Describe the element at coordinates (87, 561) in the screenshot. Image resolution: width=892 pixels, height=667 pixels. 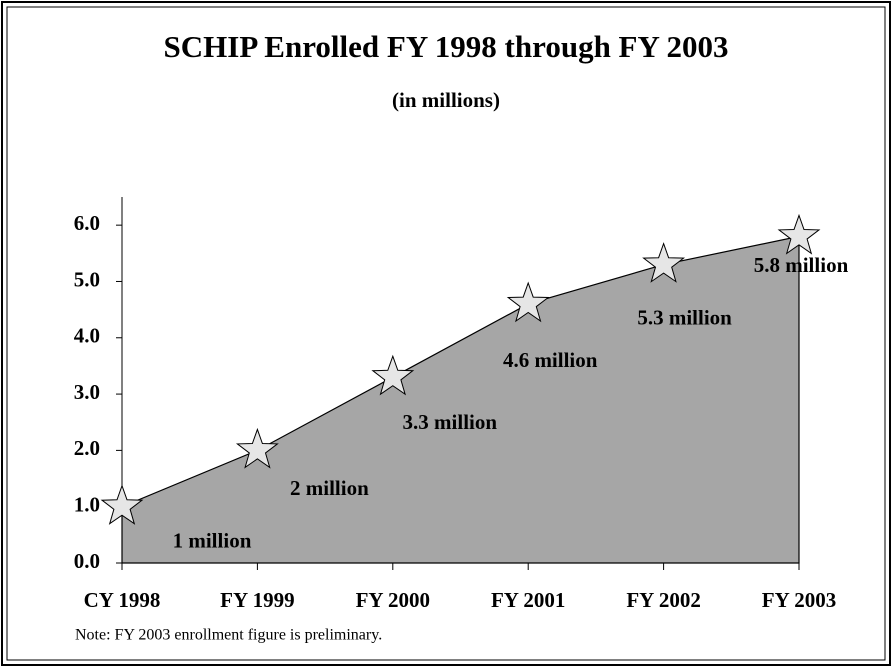
I see `y-tick-label: 0.0` at that location.